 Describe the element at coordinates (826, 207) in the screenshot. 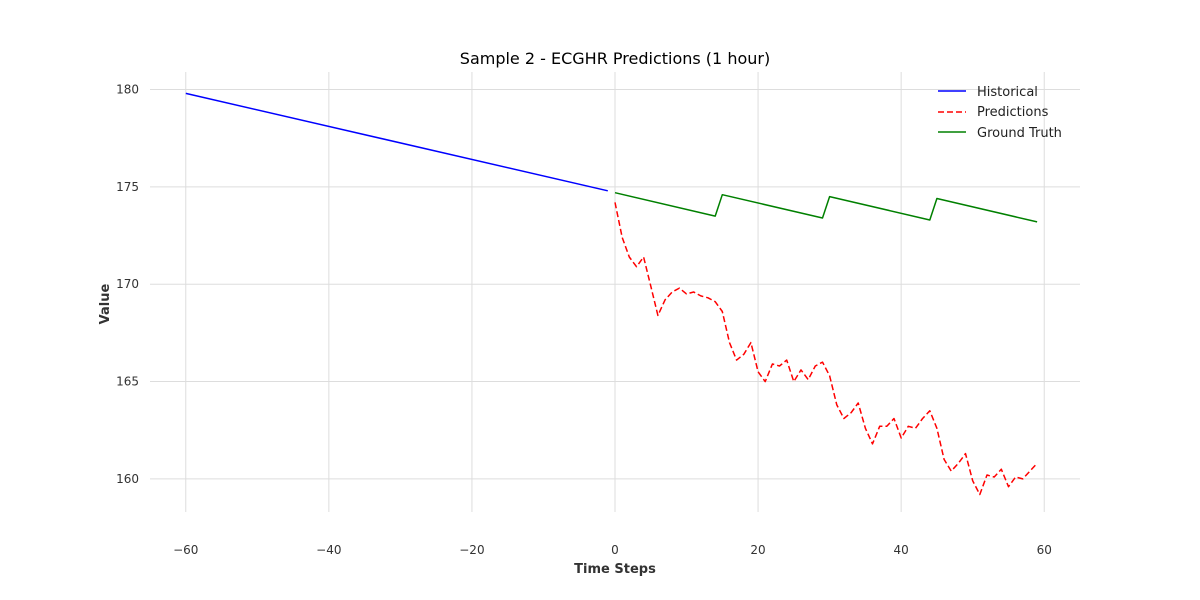

I see `series-line-ground-truth` at that location.